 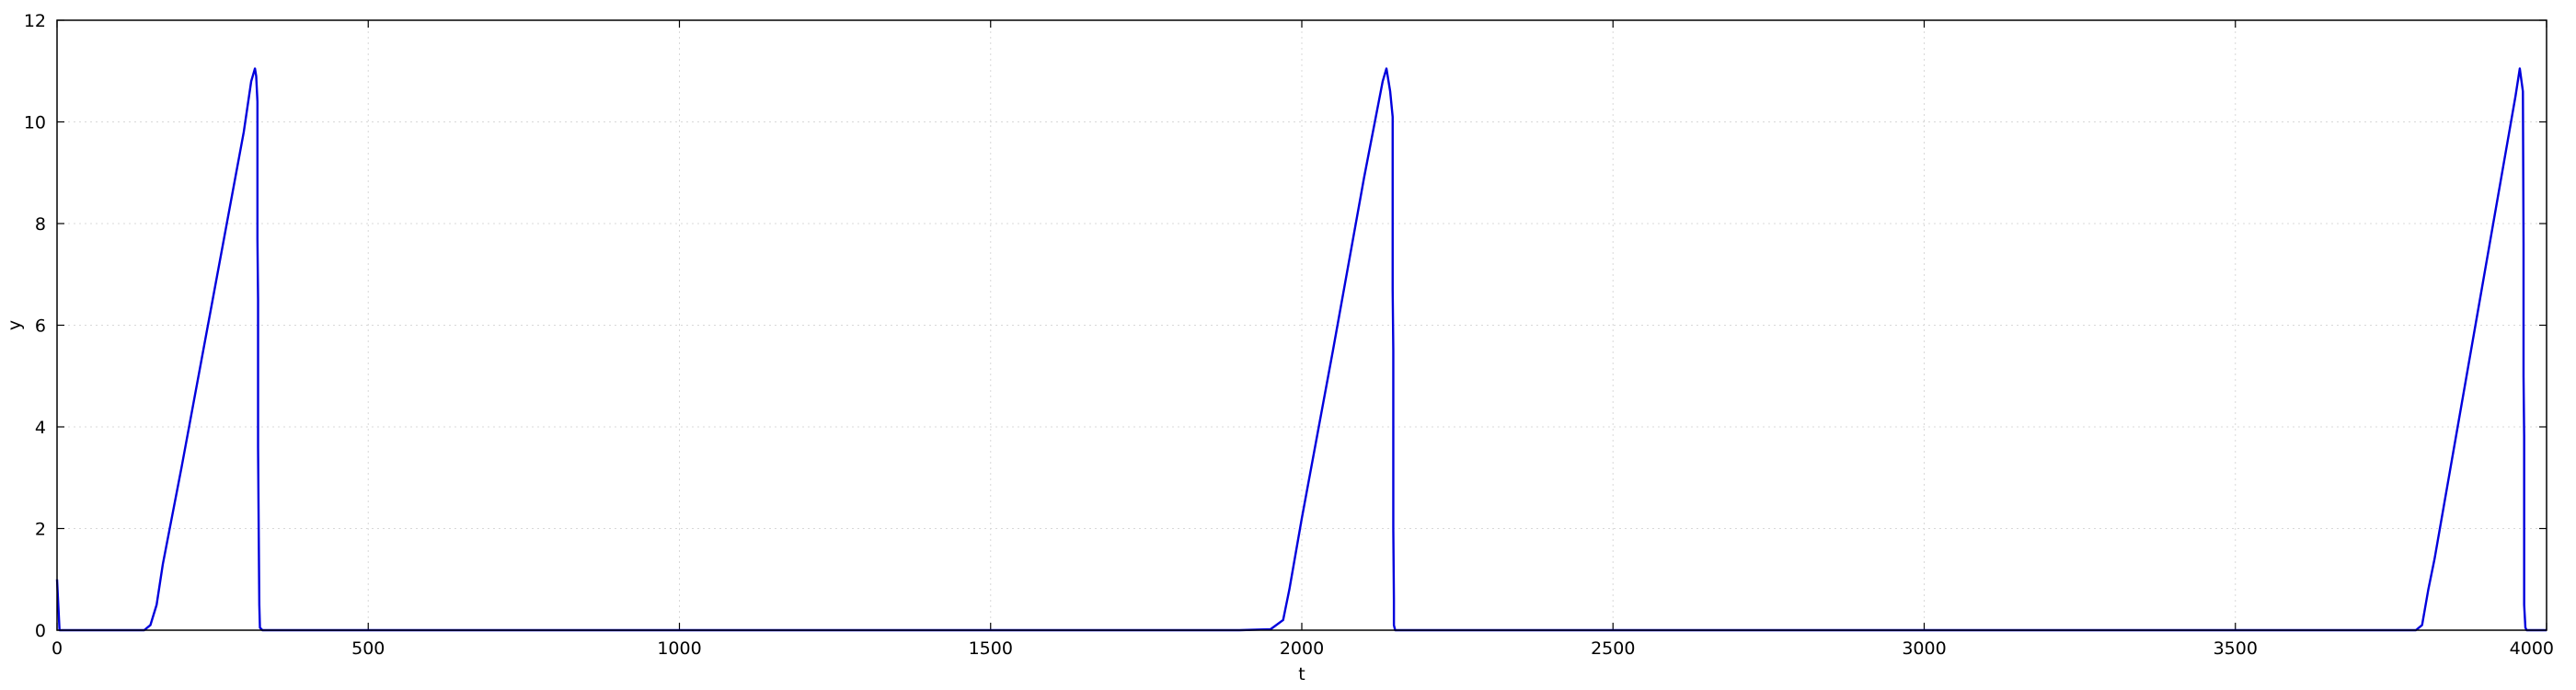 I want to click on y-tick-label: 6, so click(x=40, y=326).